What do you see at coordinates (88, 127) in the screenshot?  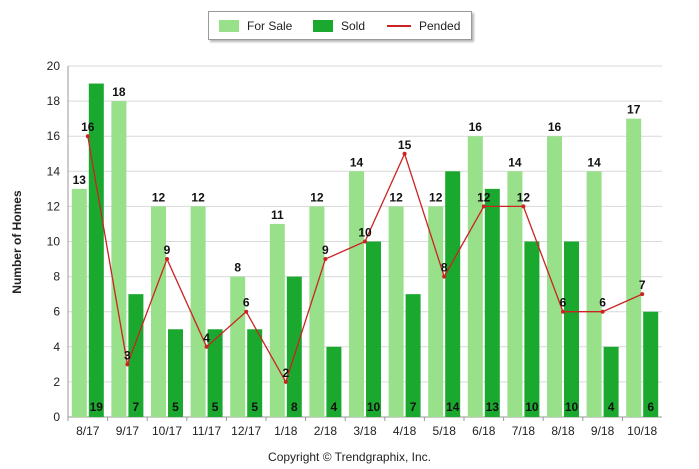 I see `data-label-pended: 16` at bounding box center [88, 127].